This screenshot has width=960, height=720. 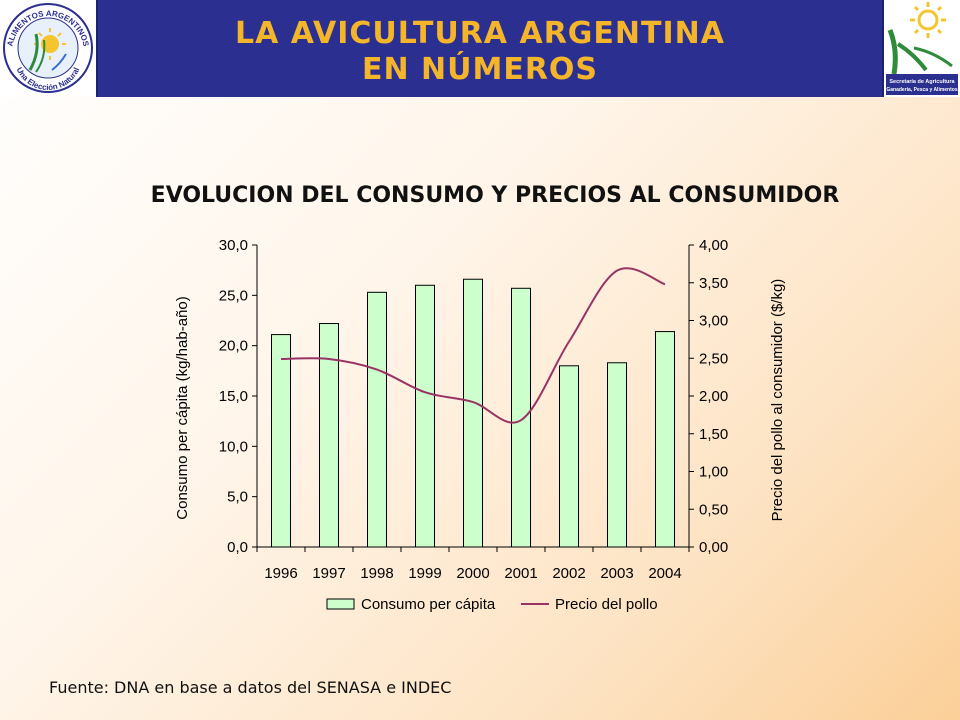 I want to click on right-tick-label: 0,50, so click(x=713, y=509).